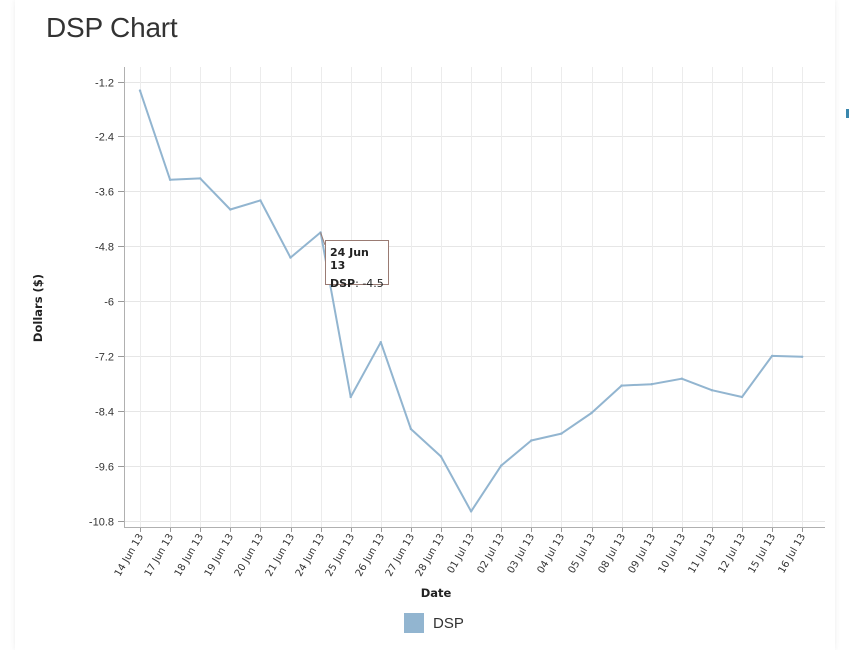 Image resolution: width=849 pixels, height=650 pixels. I want to click on x-tick-label: 12 Jul 13, so click(732, 553).